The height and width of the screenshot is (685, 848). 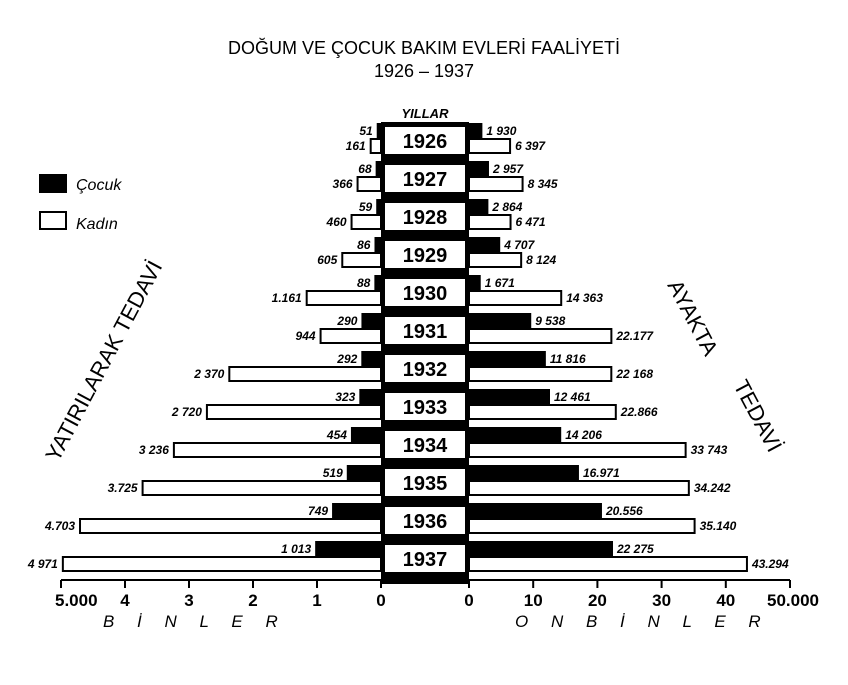 I want to click on value-label-left-cocuk: 88, so click(x=364, y=283).